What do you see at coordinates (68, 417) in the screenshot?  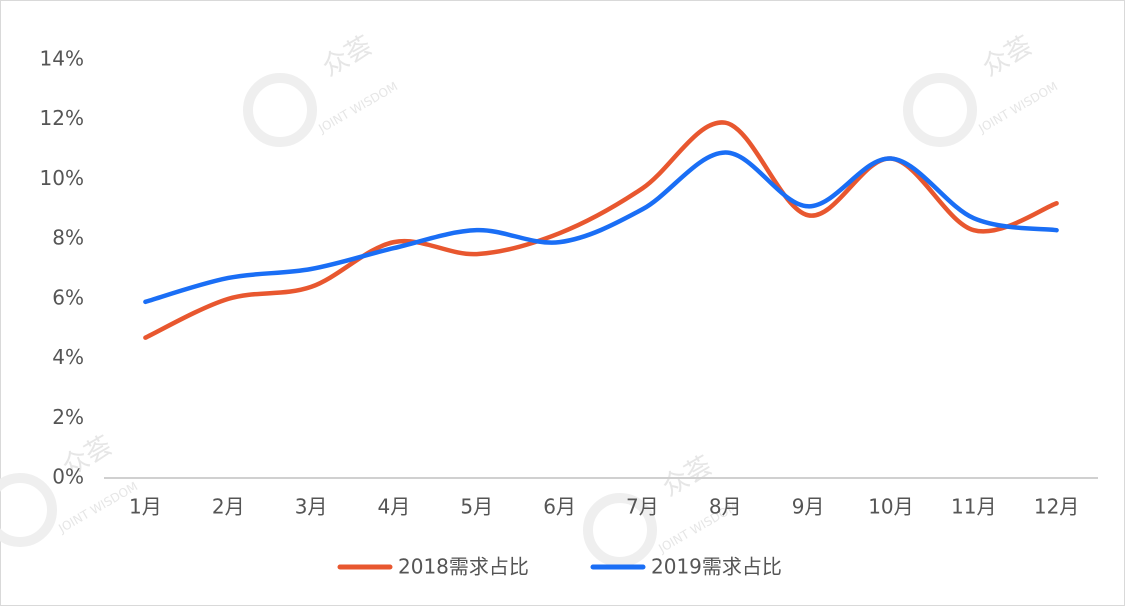 I see `y-tick-label: 2%` at bounding box center [68, 417].